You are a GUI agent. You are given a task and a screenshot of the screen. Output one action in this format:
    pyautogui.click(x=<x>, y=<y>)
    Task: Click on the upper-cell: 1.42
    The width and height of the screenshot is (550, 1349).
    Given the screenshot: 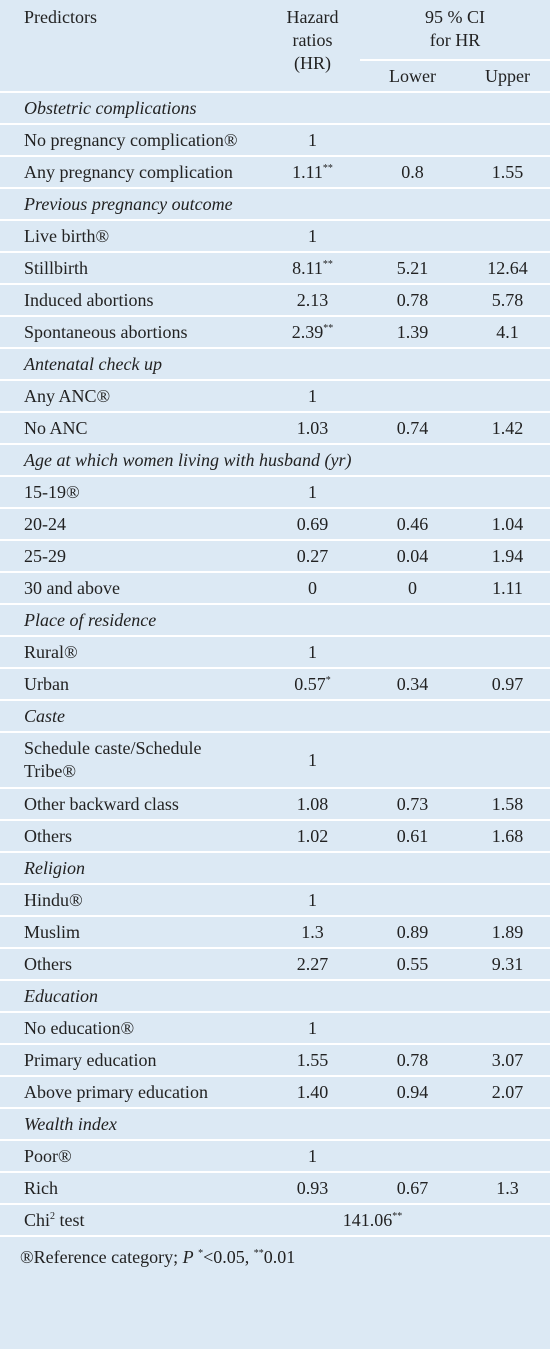 What is the action you would take?
    pyautogui.click(x=507, y=428)
    